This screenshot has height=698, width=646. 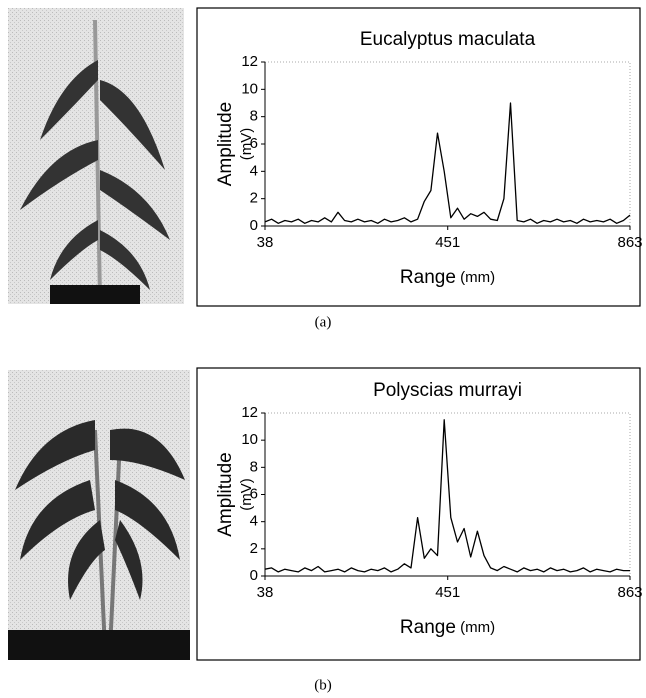 I want to click on chart-title: Eucalyptus maculata, so click(x=448, y=39).